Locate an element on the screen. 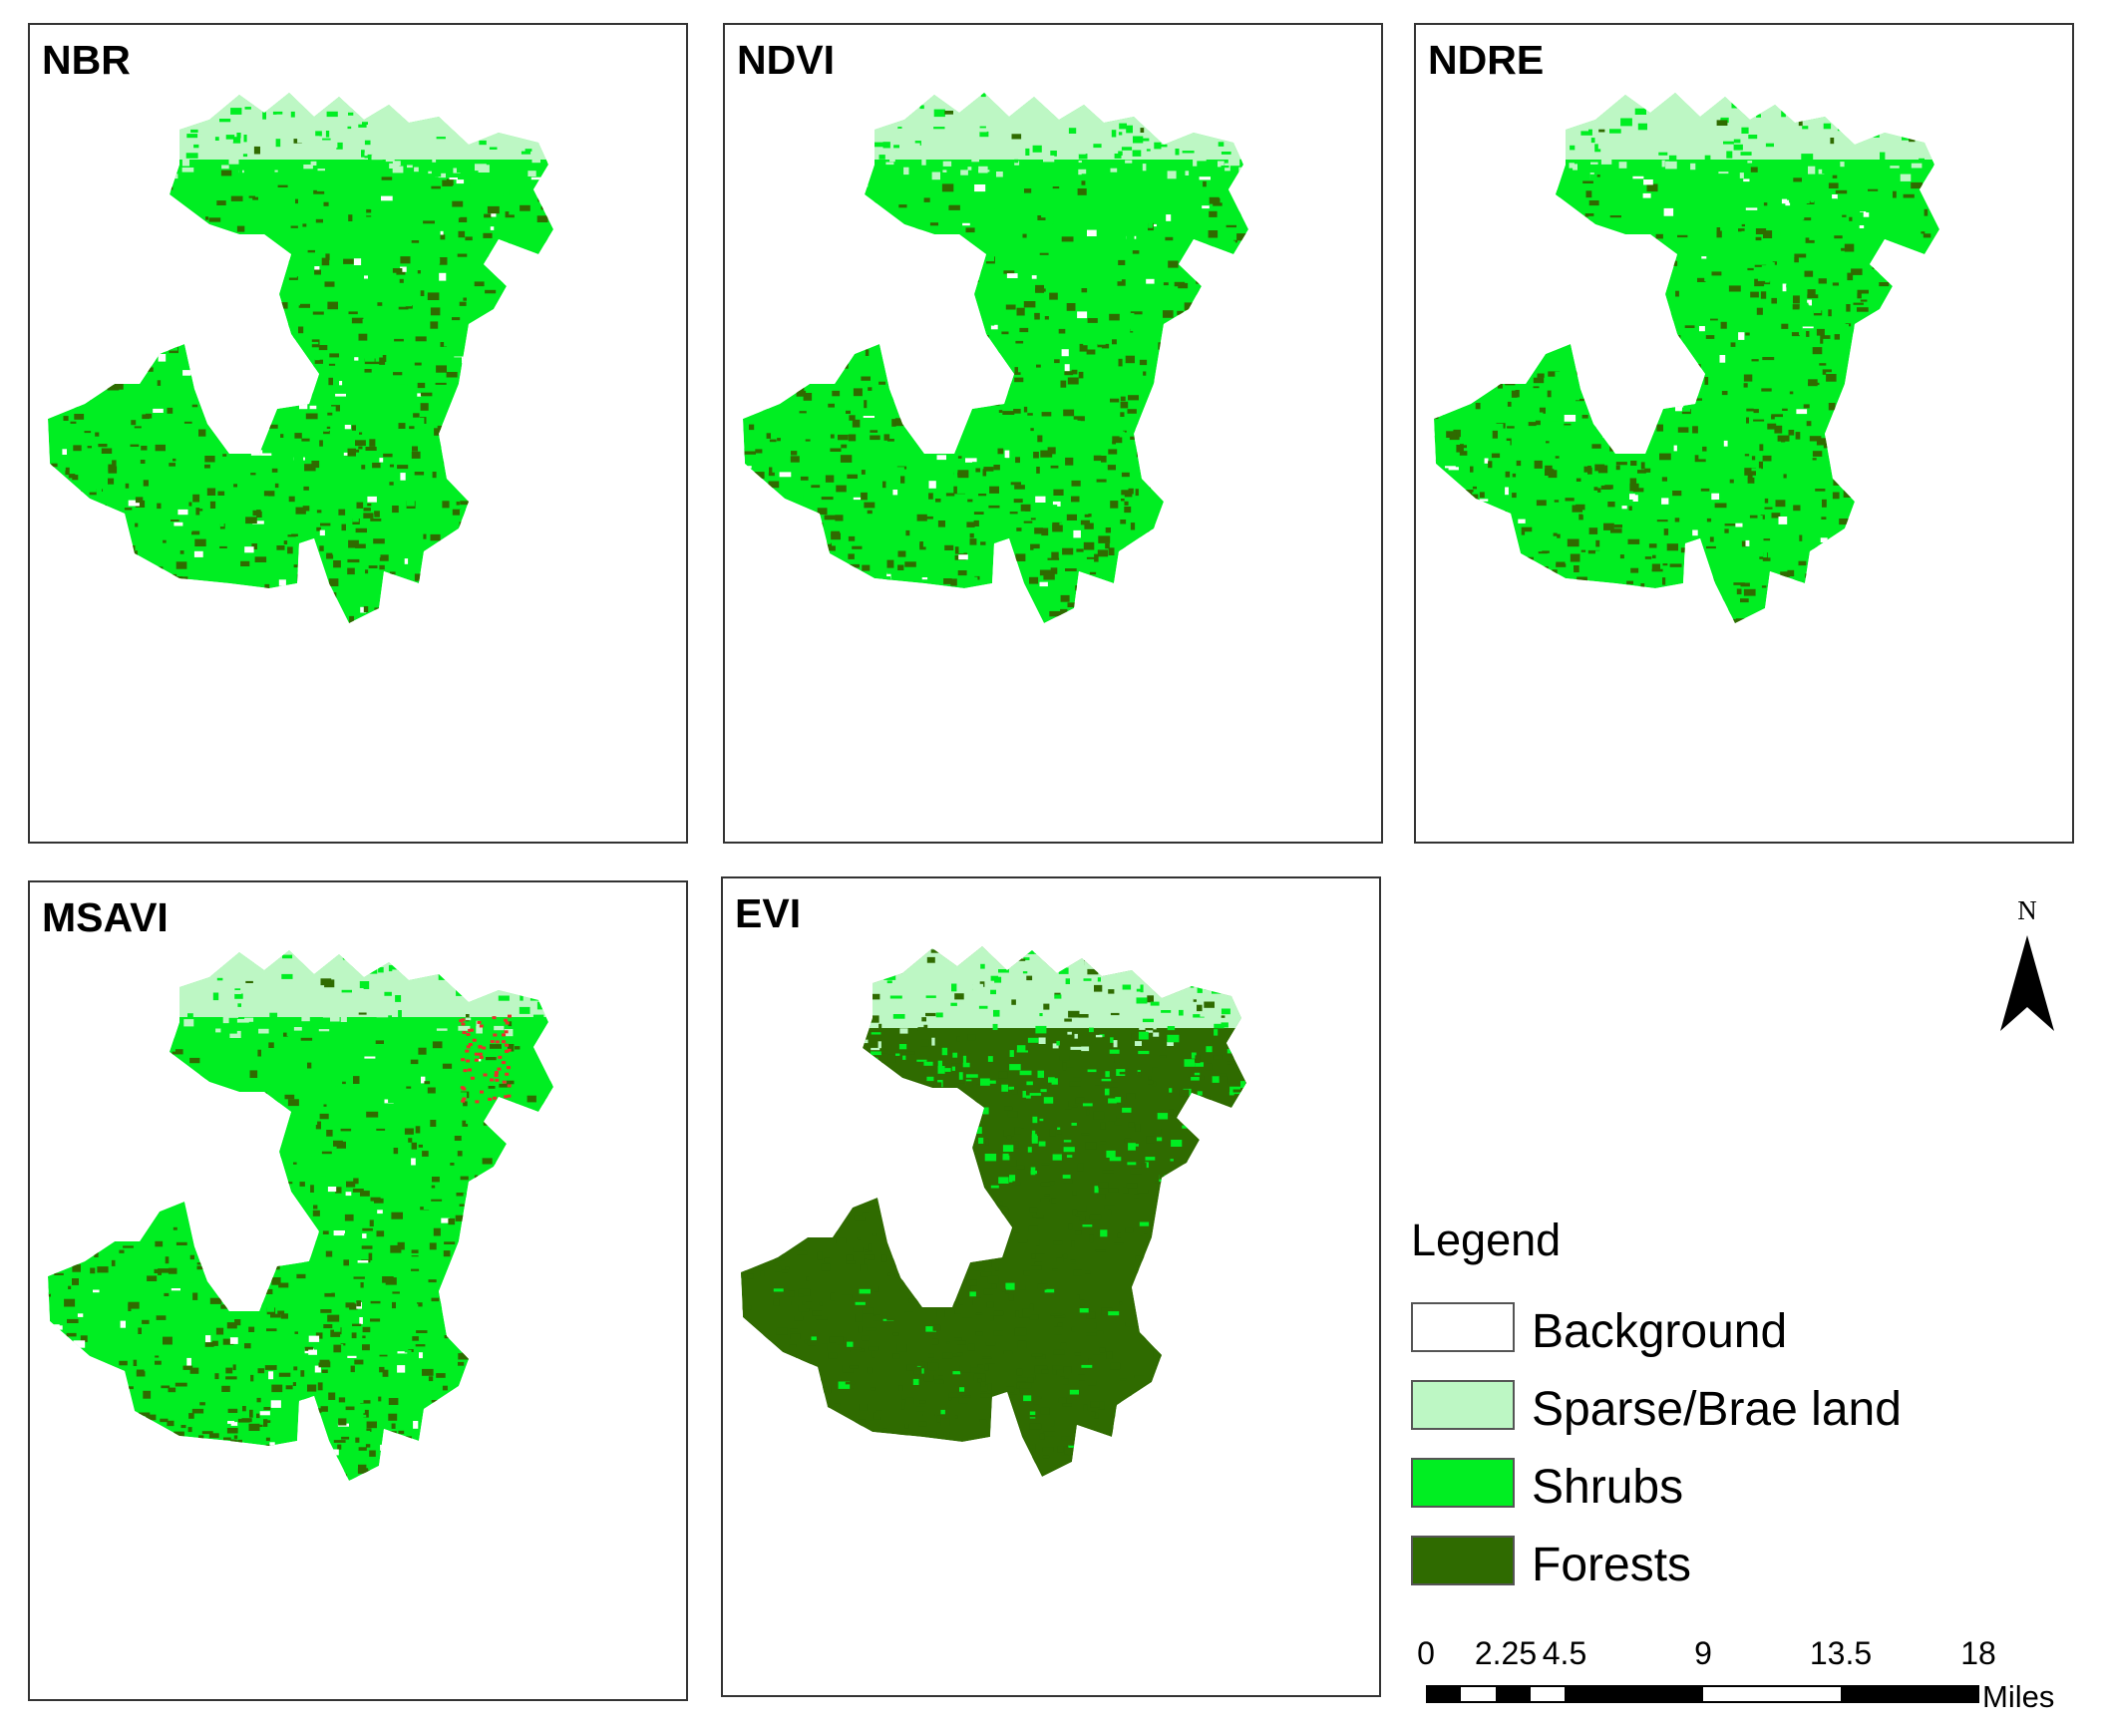  nbr-map is located at coordinates (300, 358).